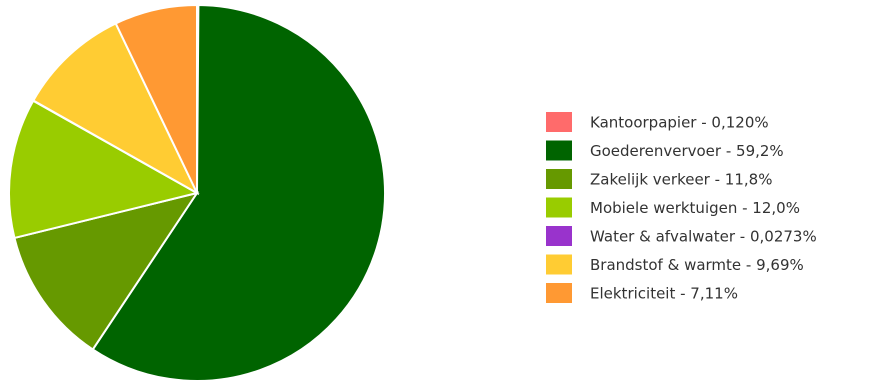  Describe the element at coordinates (679, 123) in the screenshot. I see `legend-label: Kantoorpapier - 0,120%` at that location.